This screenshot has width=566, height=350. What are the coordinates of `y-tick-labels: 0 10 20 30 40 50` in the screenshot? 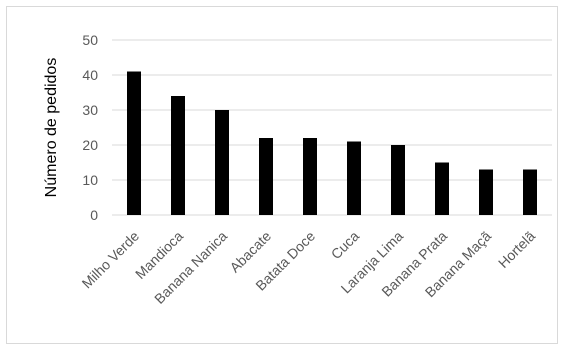 It's located at (90, 127).